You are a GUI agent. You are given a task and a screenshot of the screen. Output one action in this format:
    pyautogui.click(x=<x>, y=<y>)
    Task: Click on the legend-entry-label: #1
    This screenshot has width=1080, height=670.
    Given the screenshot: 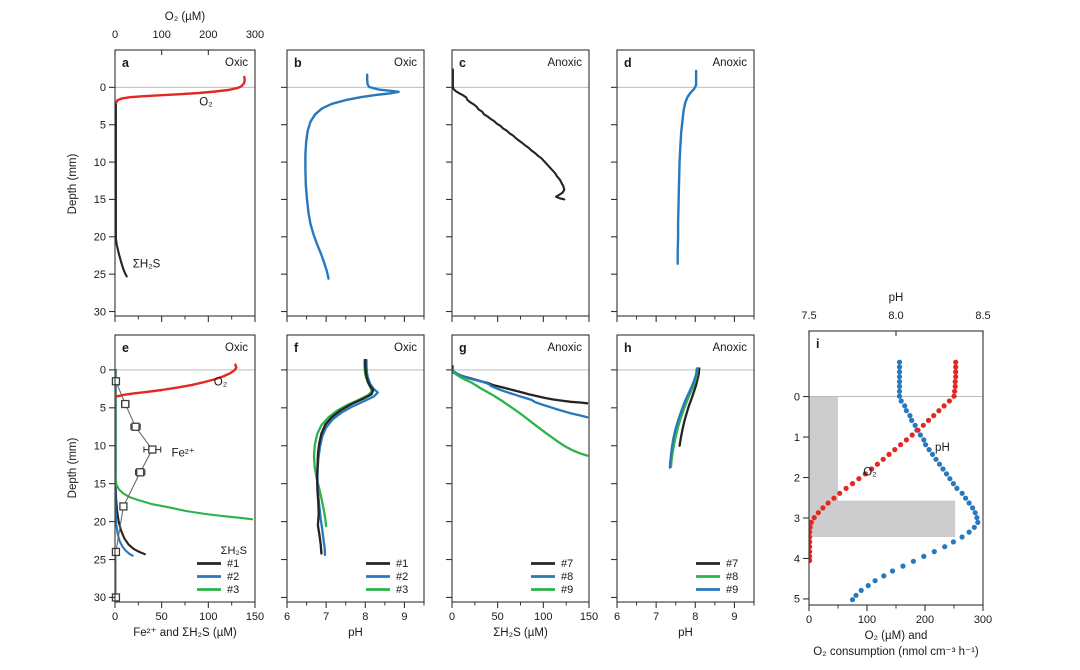 What is the action you would take?
    pyautogui.click(x=402, y=564)
    